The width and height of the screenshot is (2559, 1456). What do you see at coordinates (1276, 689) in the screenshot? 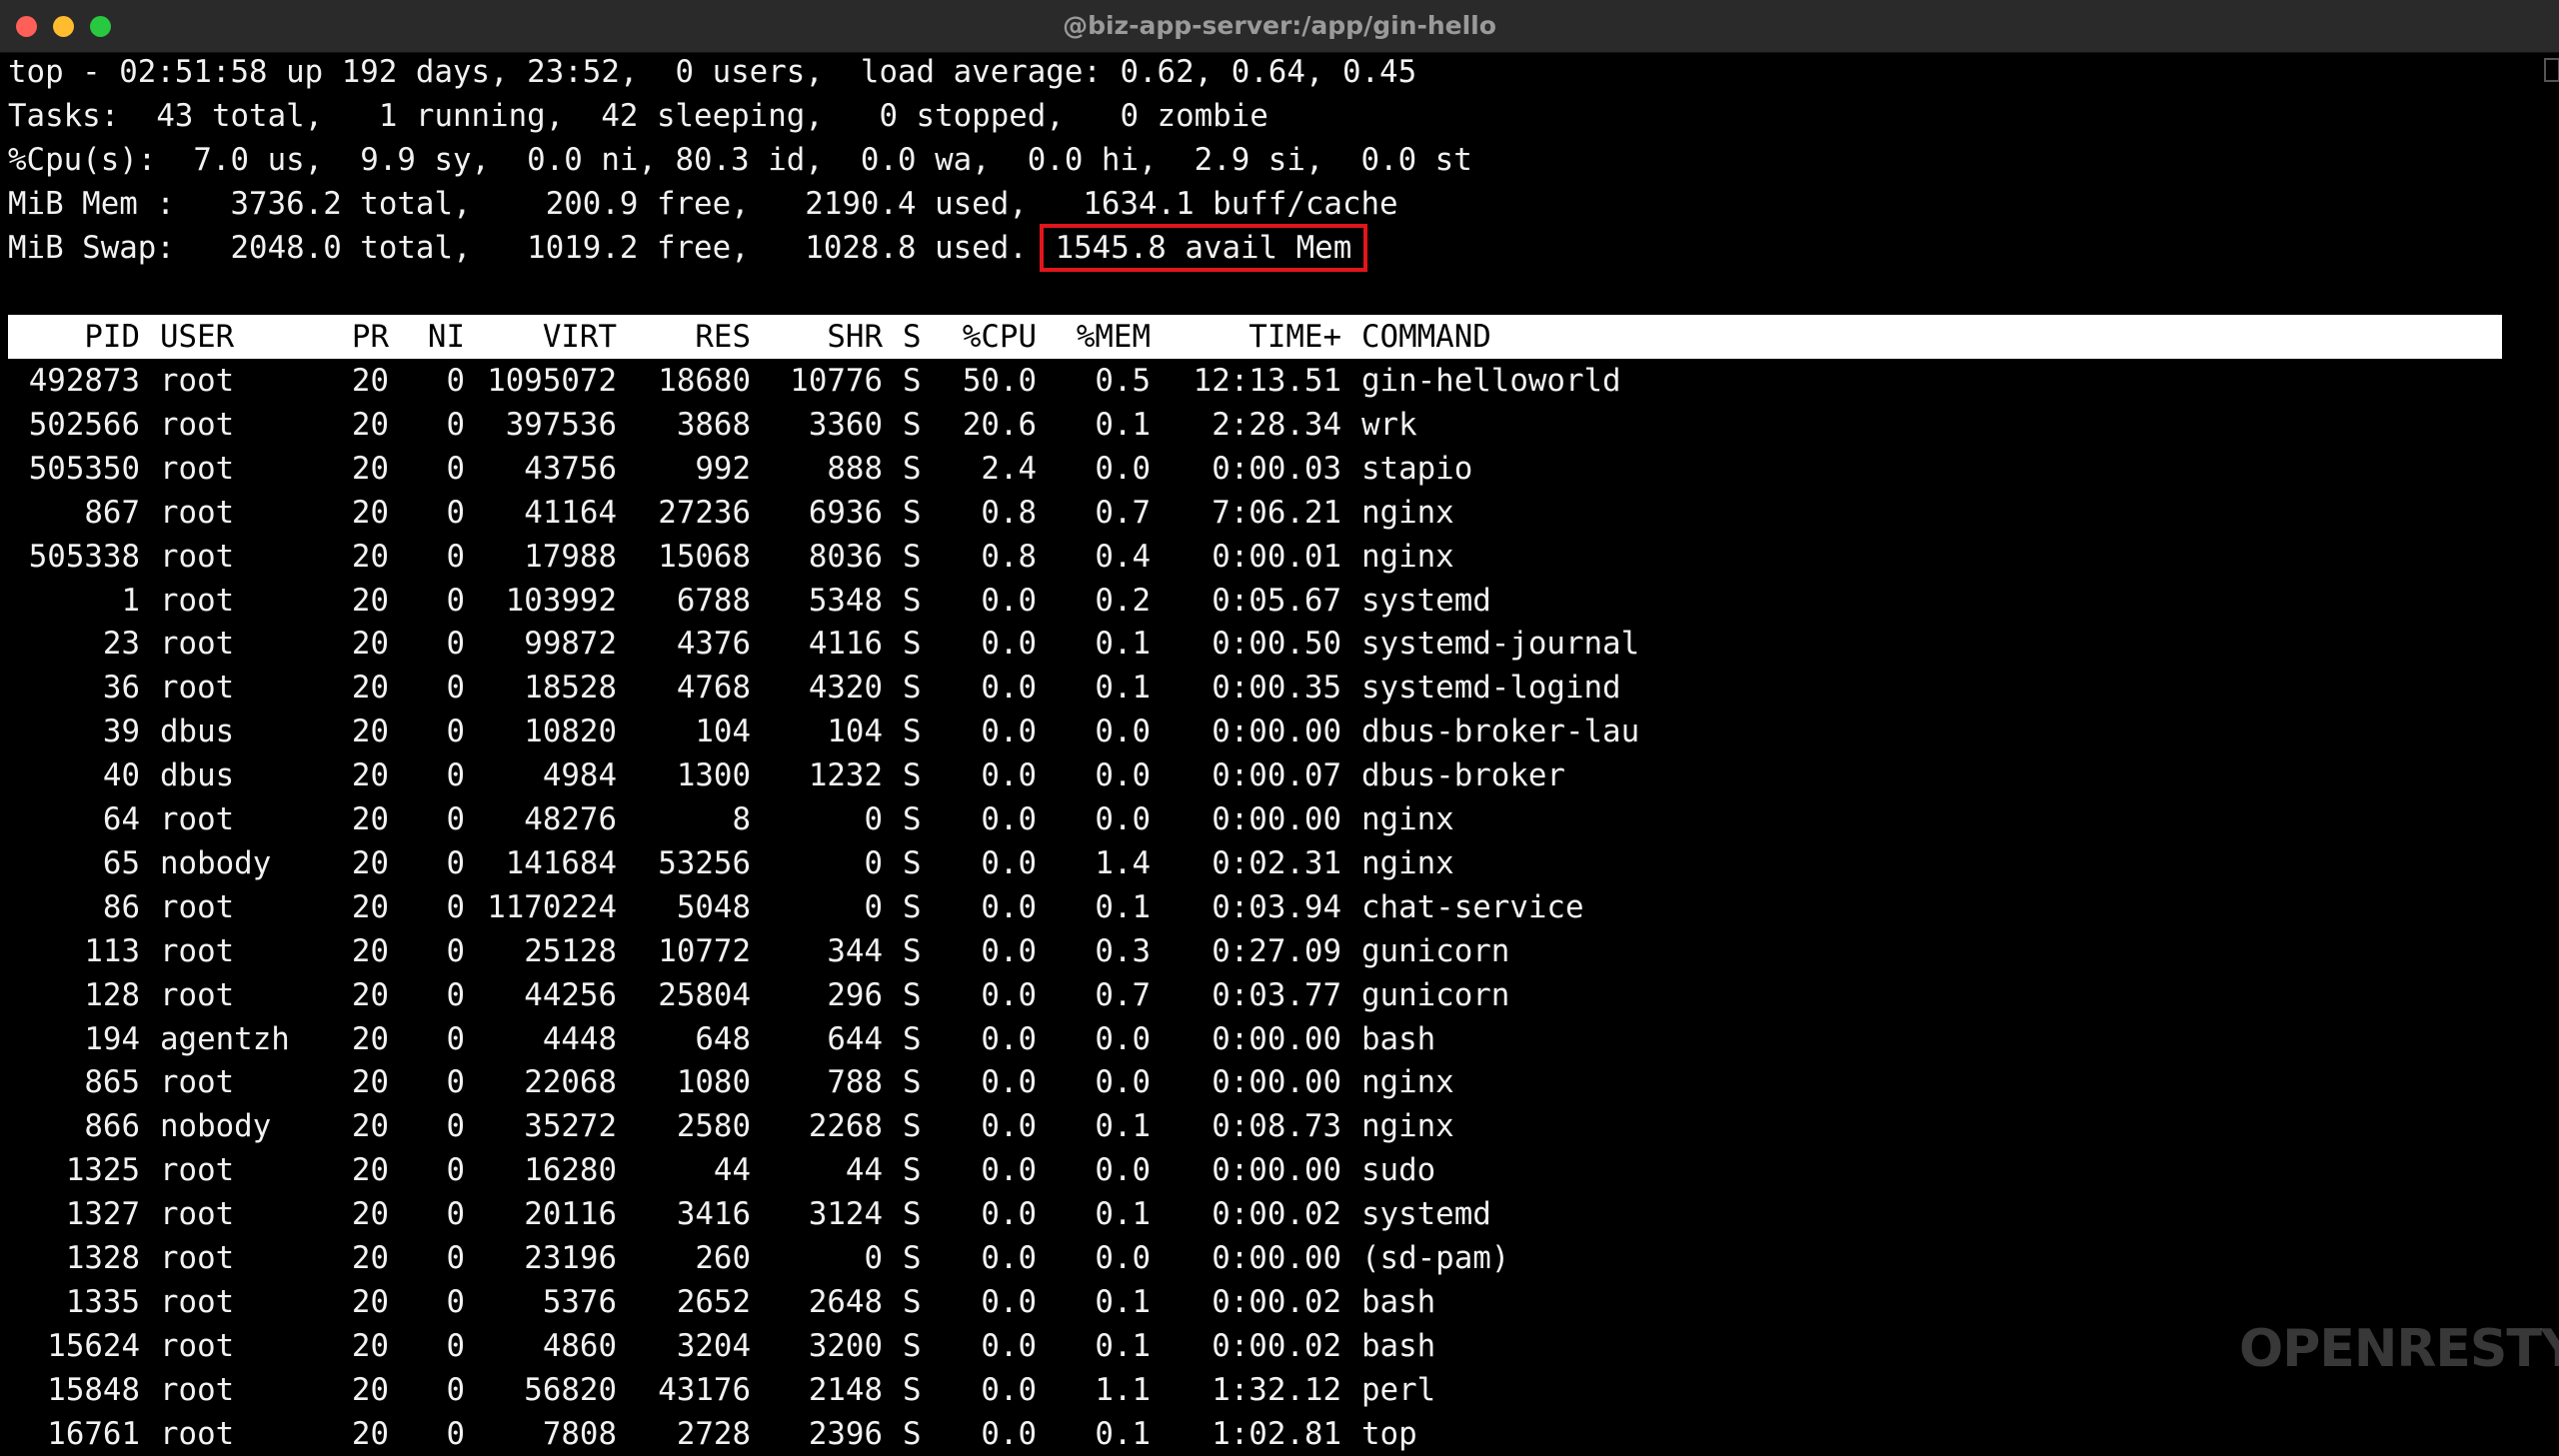
I see `table-cell: 0:00.35` at bounding box center [1276, 689].